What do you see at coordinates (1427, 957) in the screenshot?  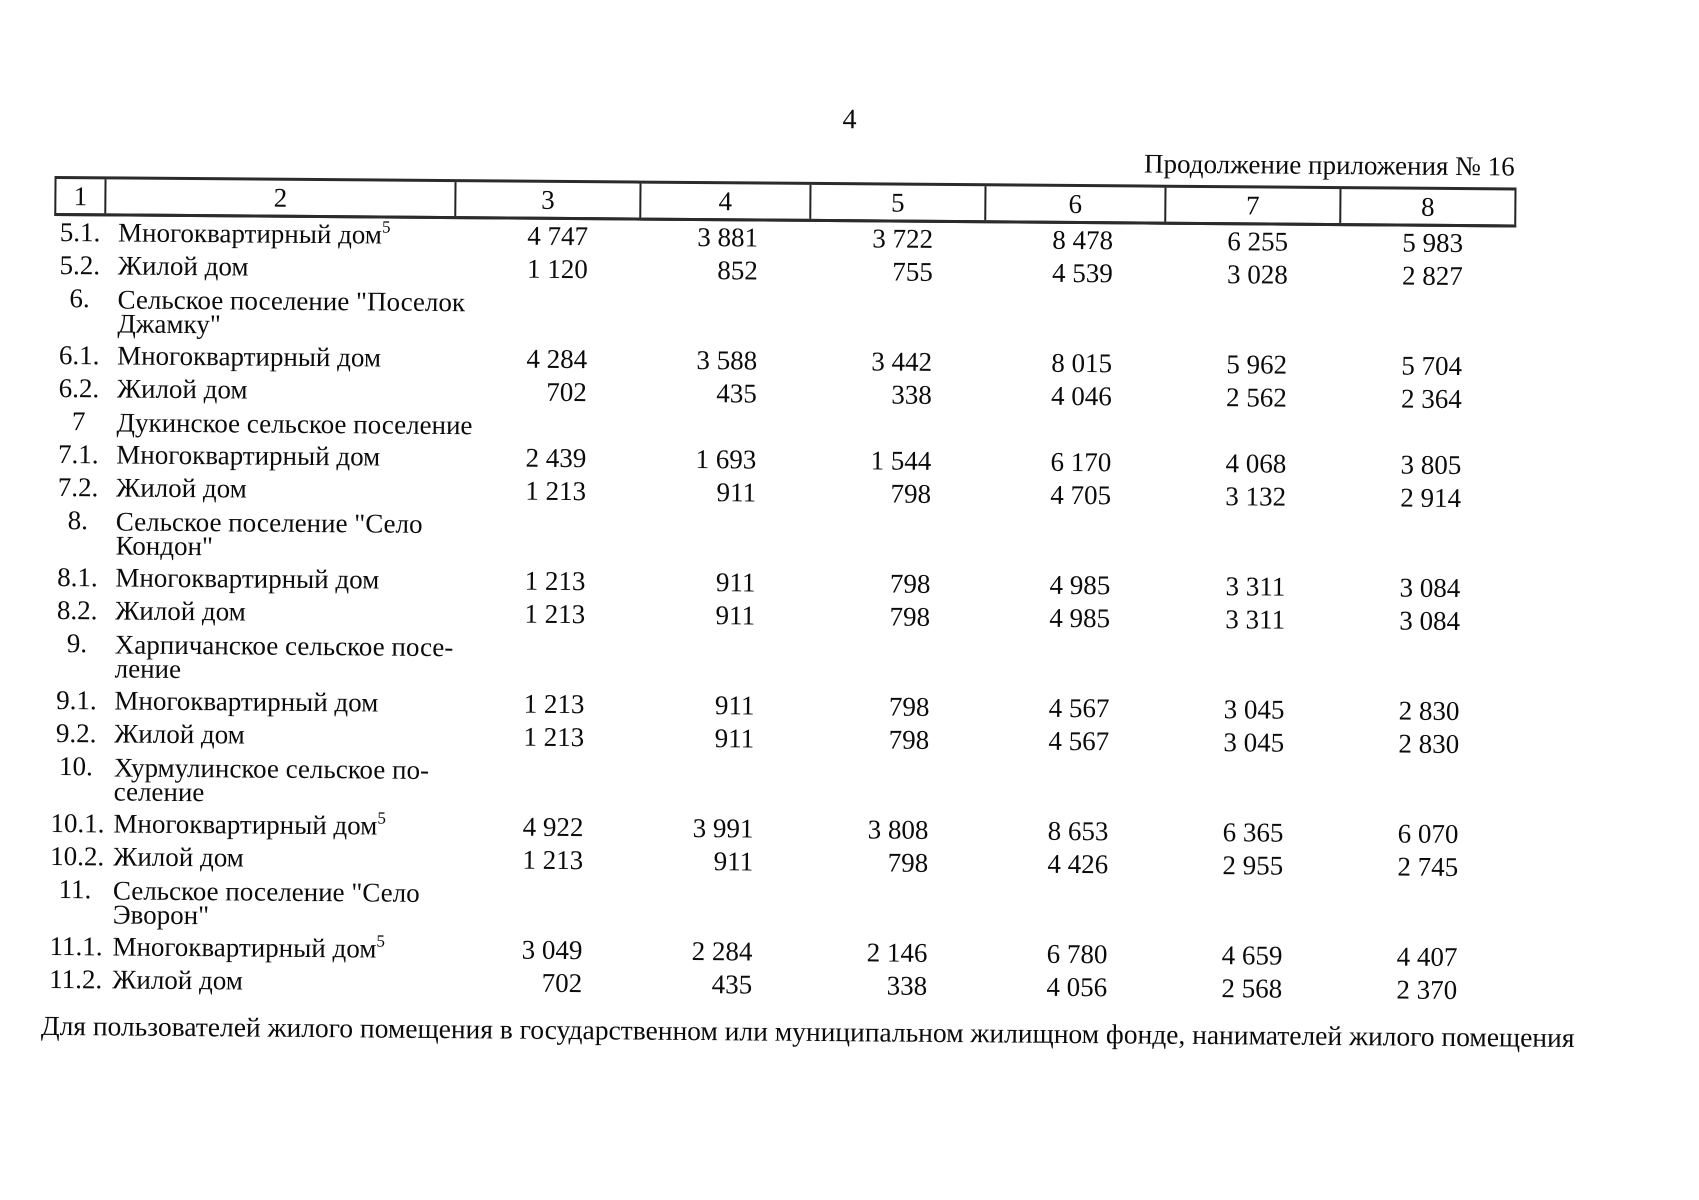 I see `value-cell: 4 407` at bounding box center [1427, 957].